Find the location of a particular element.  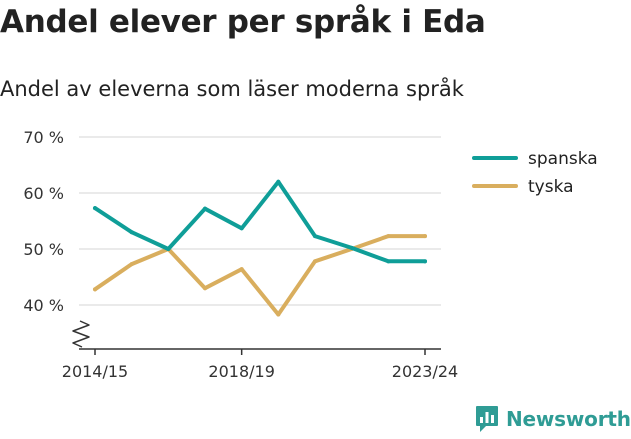

legend-label-spanska: spanska is located at coordinates (563, 159).